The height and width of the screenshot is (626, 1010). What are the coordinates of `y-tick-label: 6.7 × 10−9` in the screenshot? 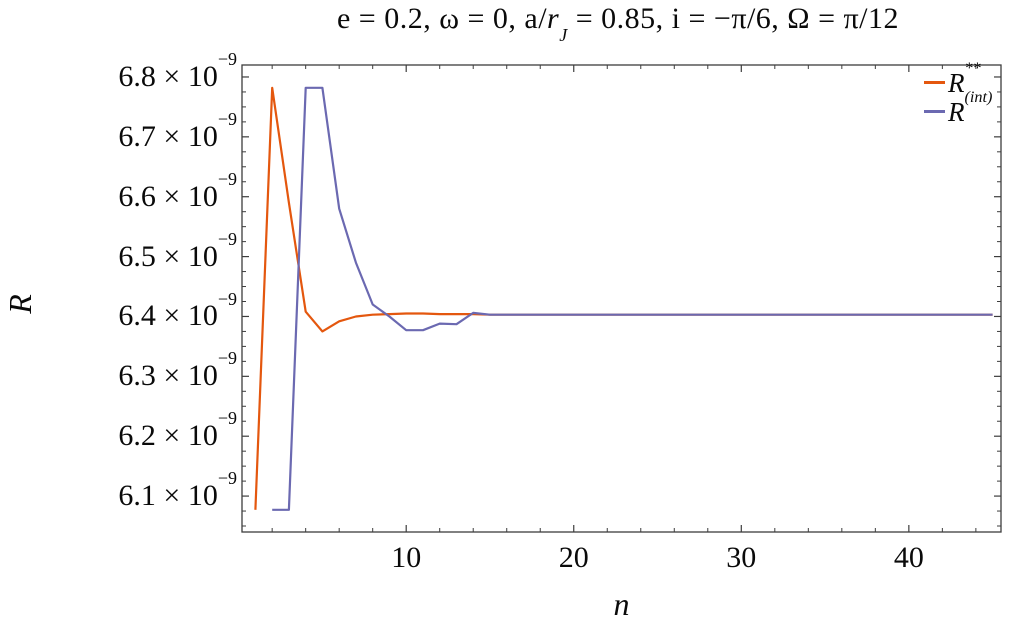 It's located at (138, 132).